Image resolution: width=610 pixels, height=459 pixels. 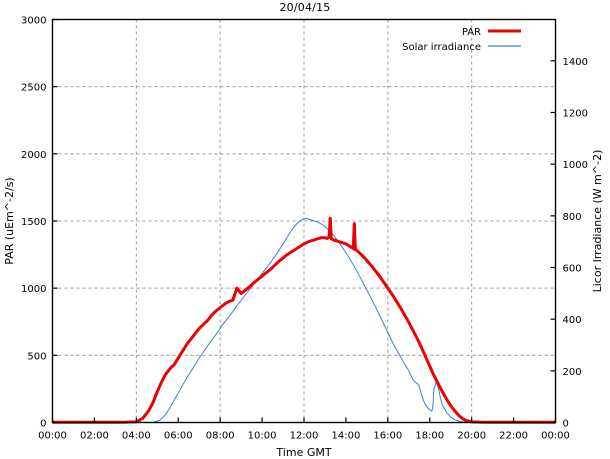 What do you see at coordinates (220, 436) in the screenshot?
I see `xtick-label: 08:00` at bounding box center [220, 436].